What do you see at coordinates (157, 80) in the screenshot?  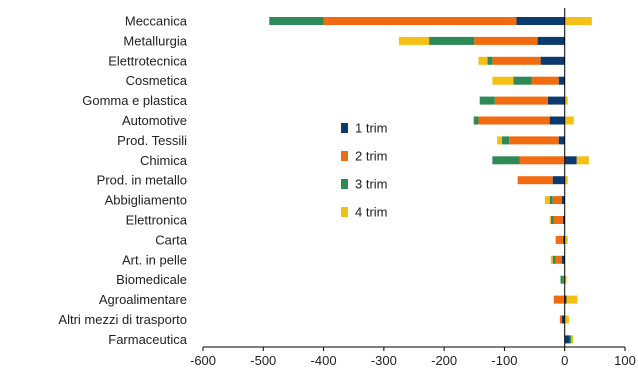 I see `category-label: Cosmetica` at bounding box center [157, 80].